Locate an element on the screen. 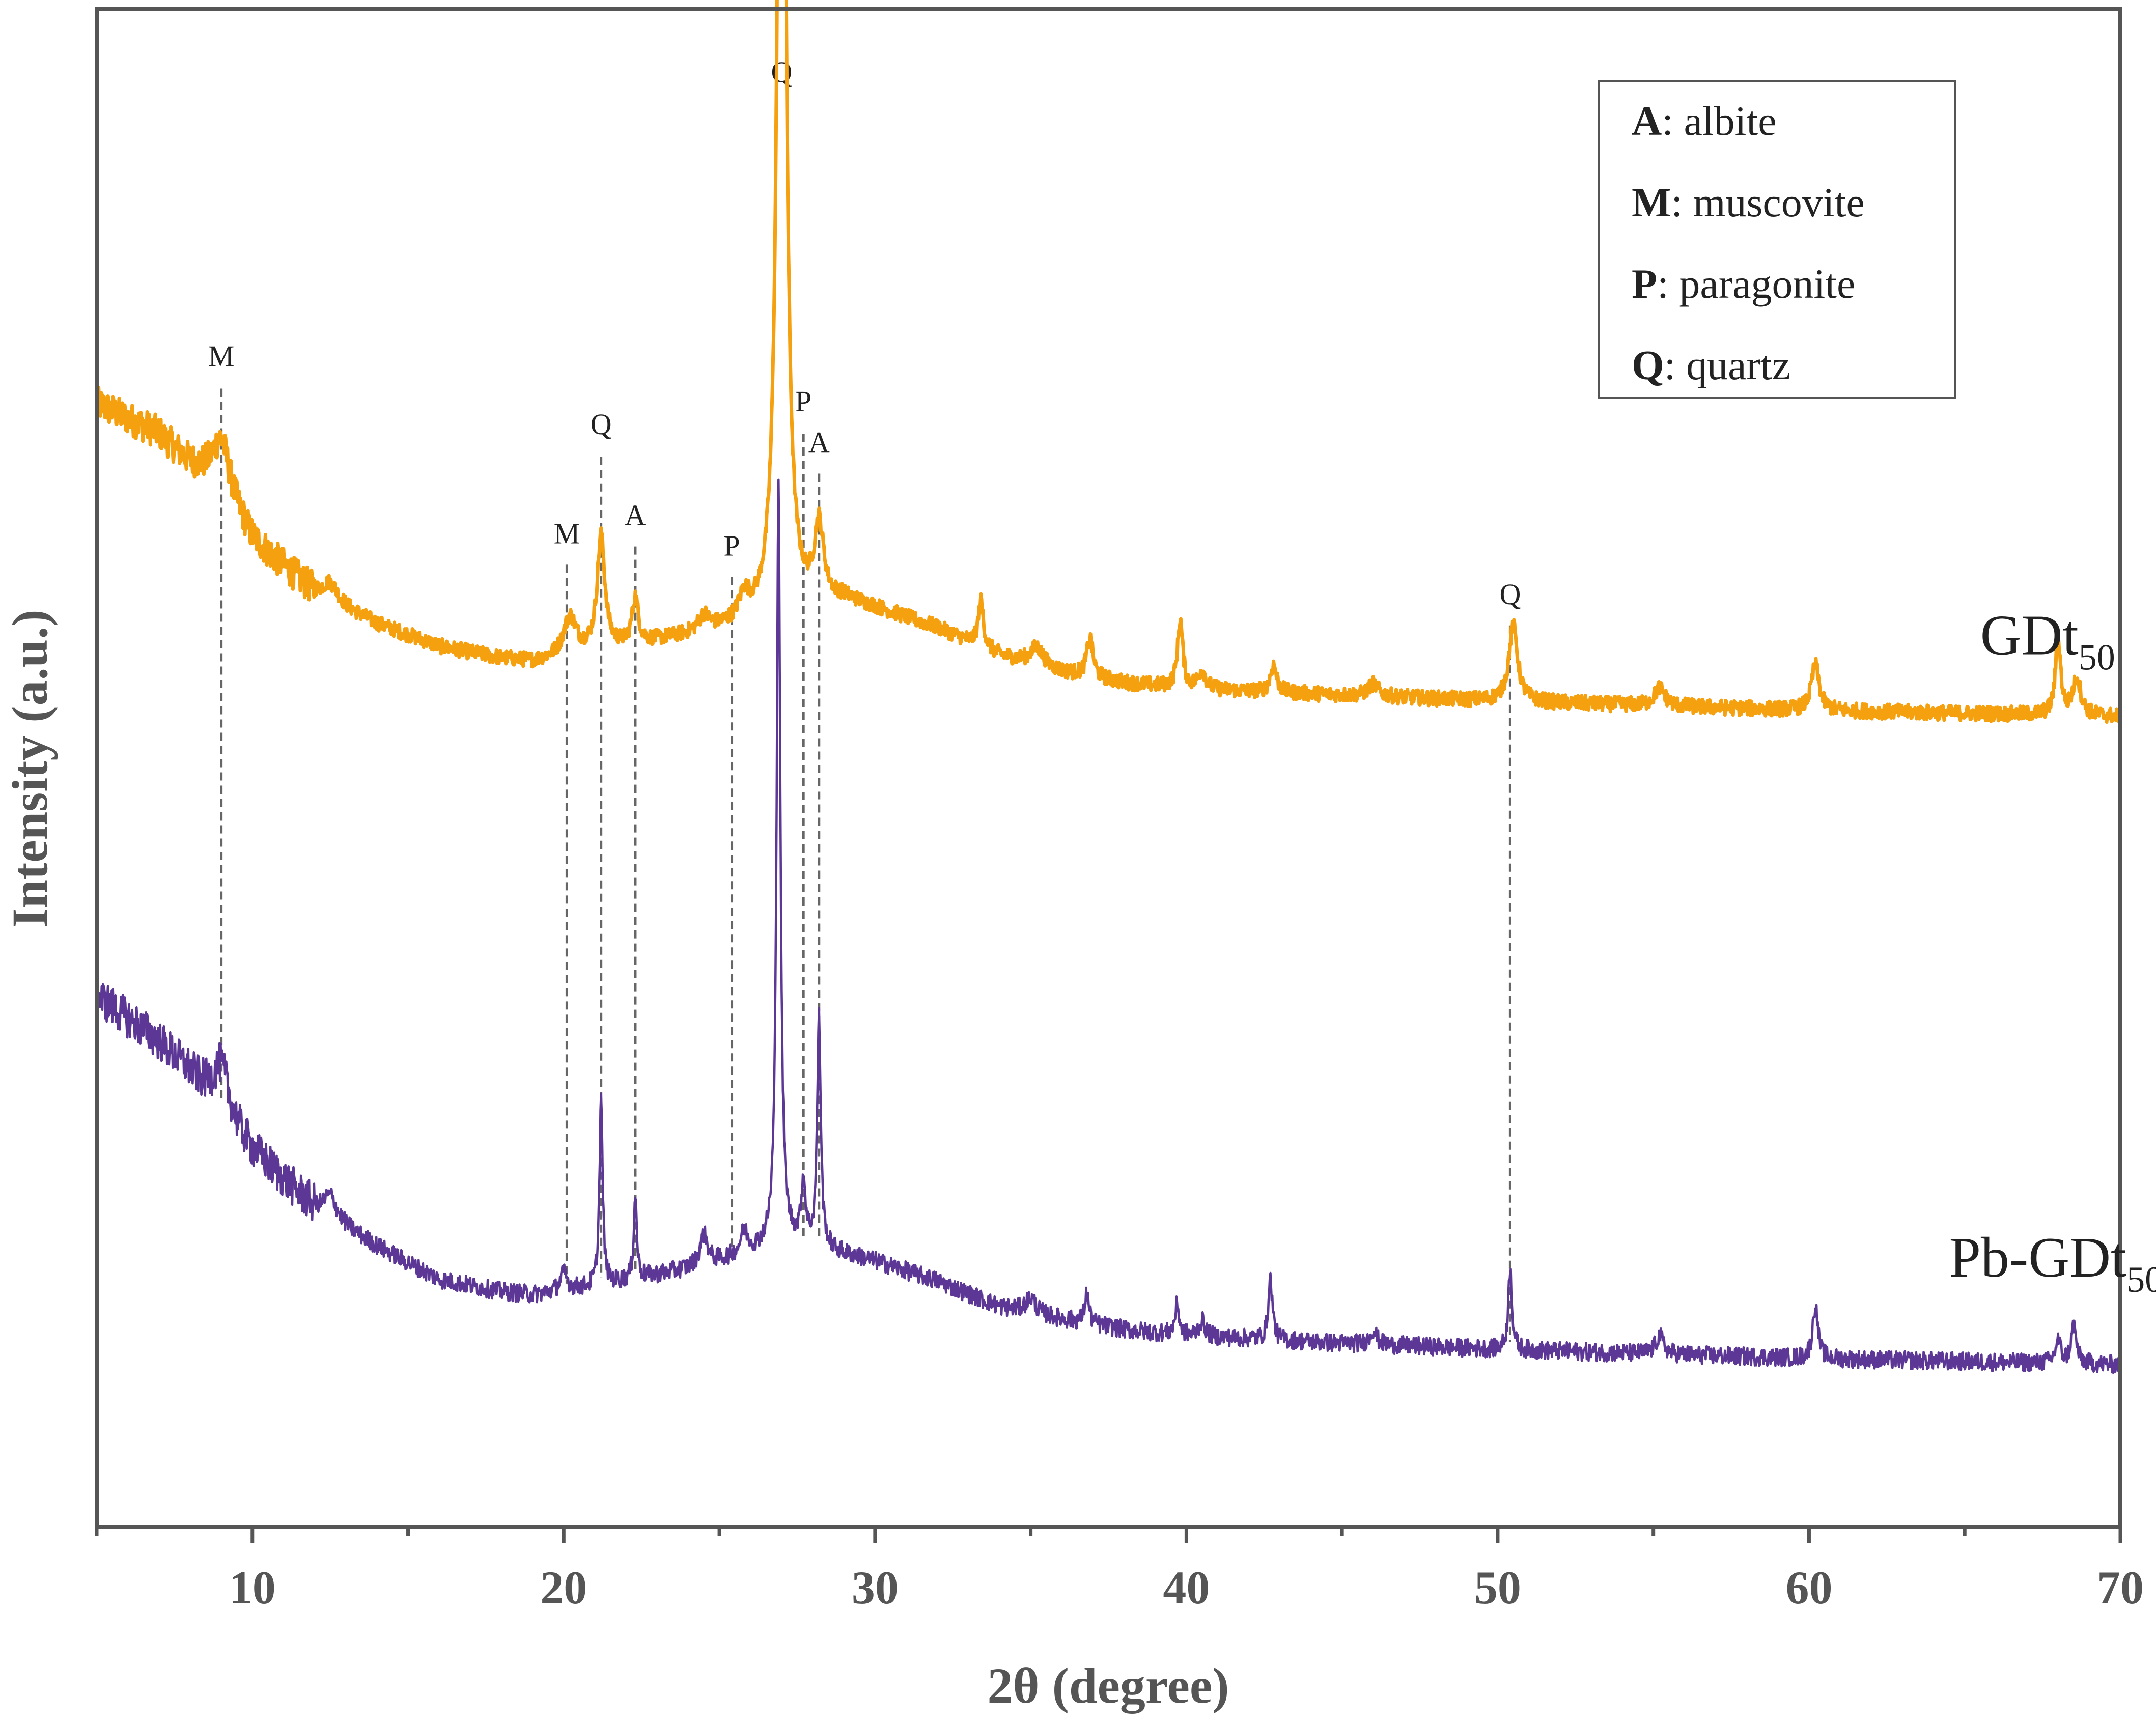 This screenshot has width=2156, height=1724. legend-entry: A: albite is located at coordinates (1704, 121).